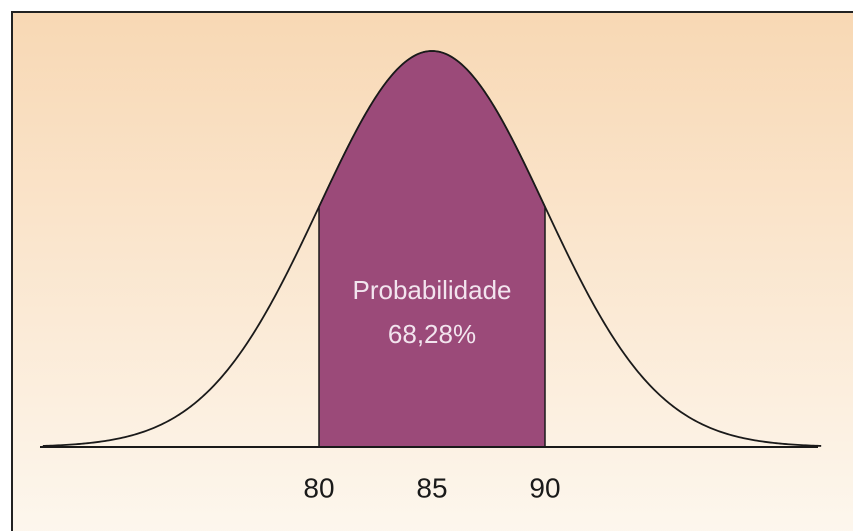 This screenshot has width=853, height=531. What do you see at coordinates (318, 487) in the screenshot?
I see `x-tick-label: 80` at bounding box center [318, 487].